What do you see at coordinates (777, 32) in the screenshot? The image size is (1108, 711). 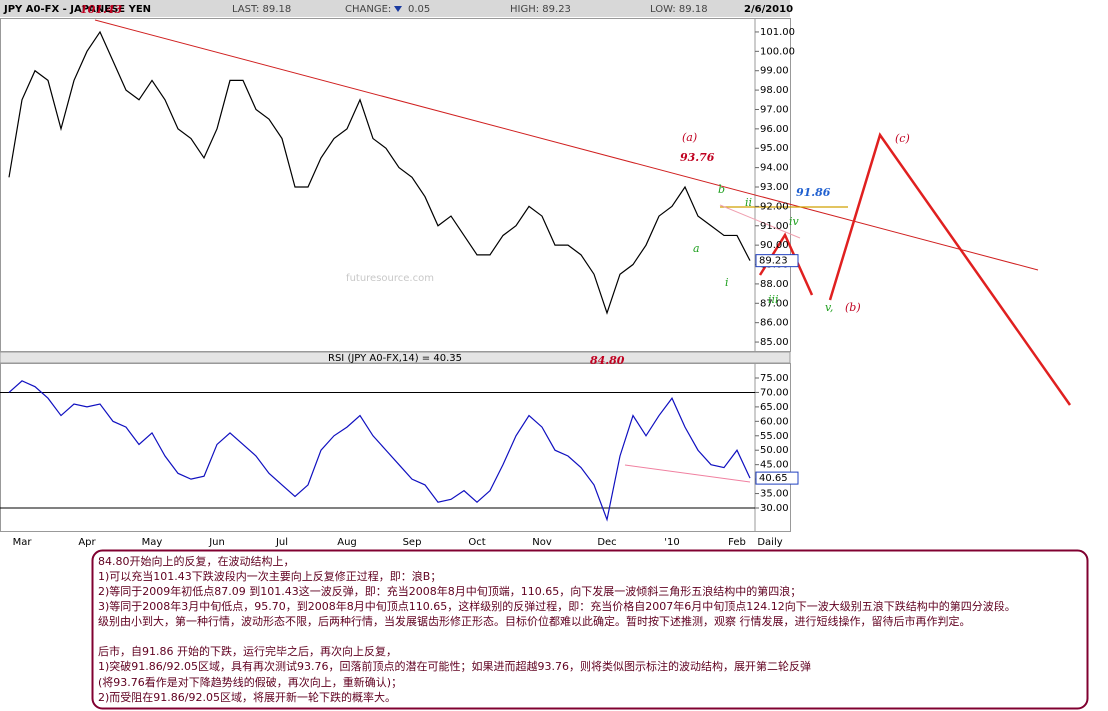 I see `y-tick-label: 101.00` at bounding box center [777, 32].